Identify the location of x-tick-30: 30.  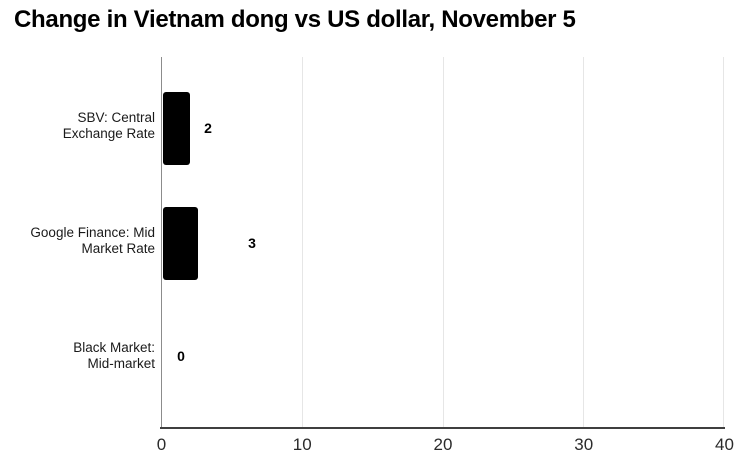
(584, 444).